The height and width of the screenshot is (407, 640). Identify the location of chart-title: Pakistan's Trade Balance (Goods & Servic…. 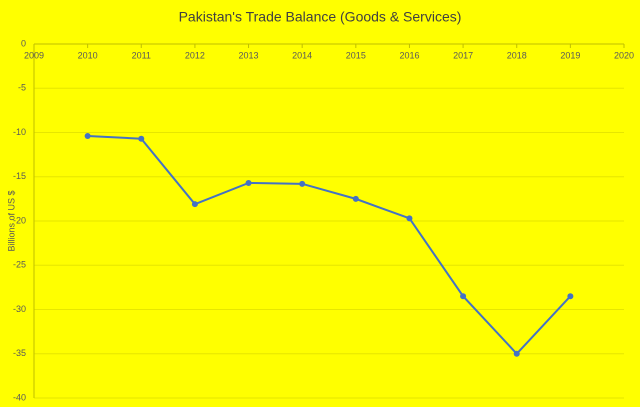
(320, 17).